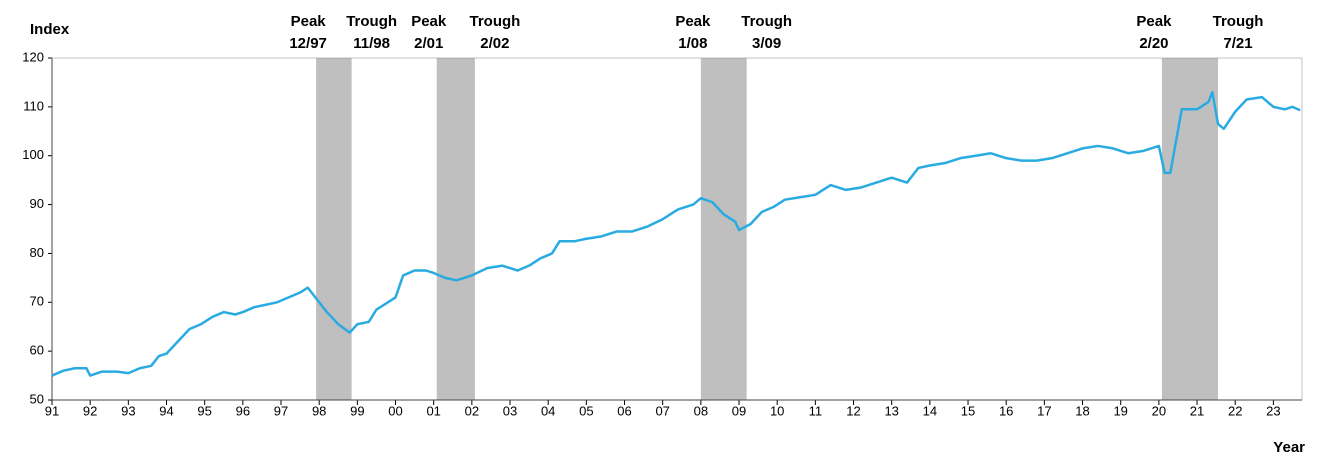  I want to click on peak-date: 1/08, so click(692, 43).